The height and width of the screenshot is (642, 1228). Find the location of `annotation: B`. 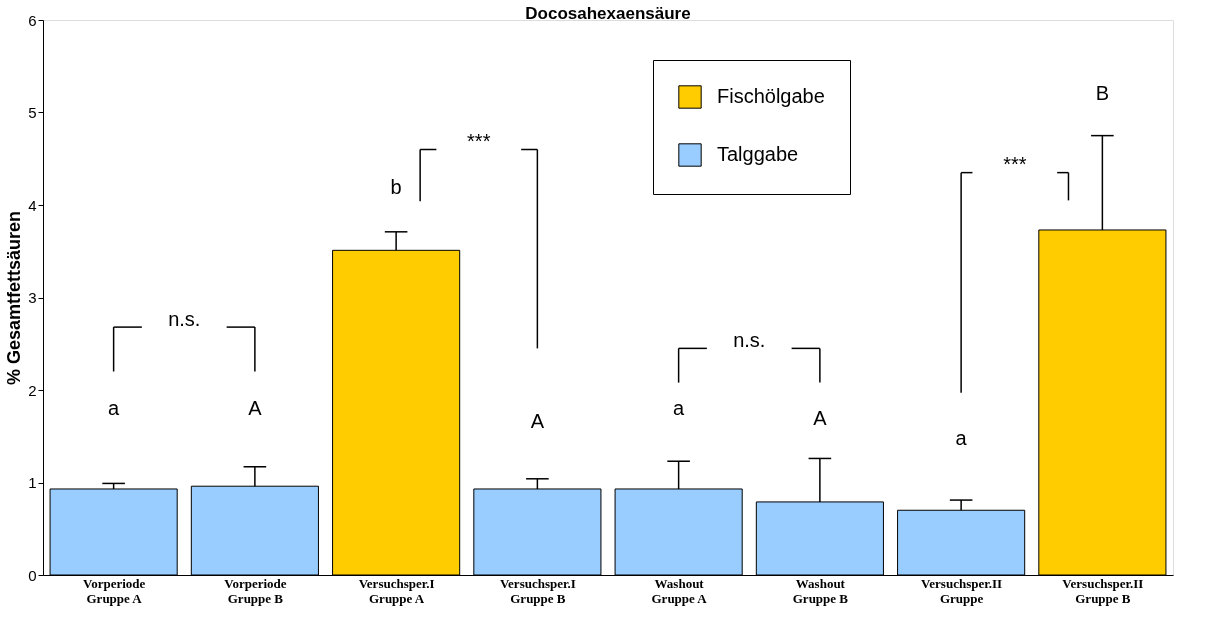

annotation: B is located at coordinates (1102, 93).